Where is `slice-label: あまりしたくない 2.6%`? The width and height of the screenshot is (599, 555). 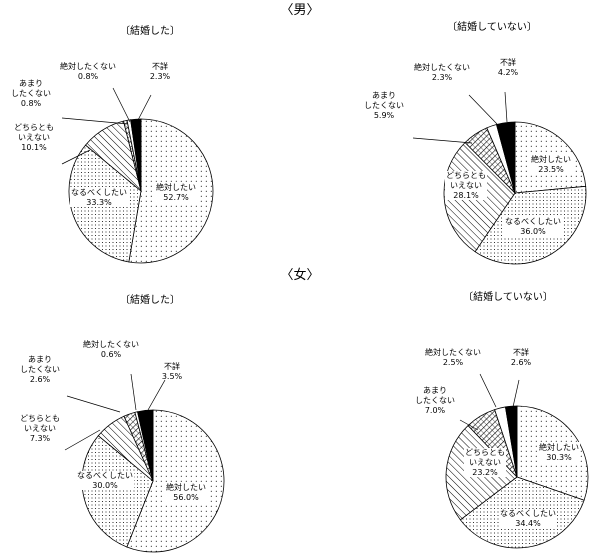
slice-label: あまりしたくない 2.6% is located at coordinates (40, 369).